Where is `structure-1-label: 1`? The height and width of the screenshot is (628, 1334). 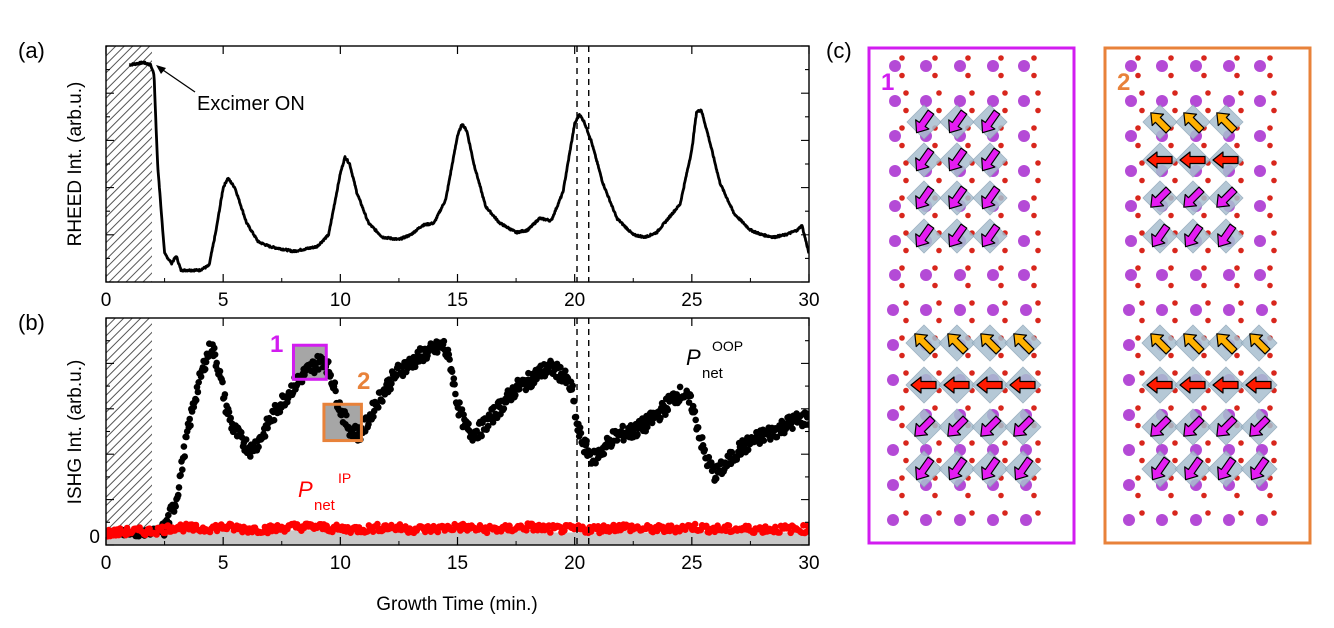 structure-1-label: 1 is located at coordinates (887, 82).